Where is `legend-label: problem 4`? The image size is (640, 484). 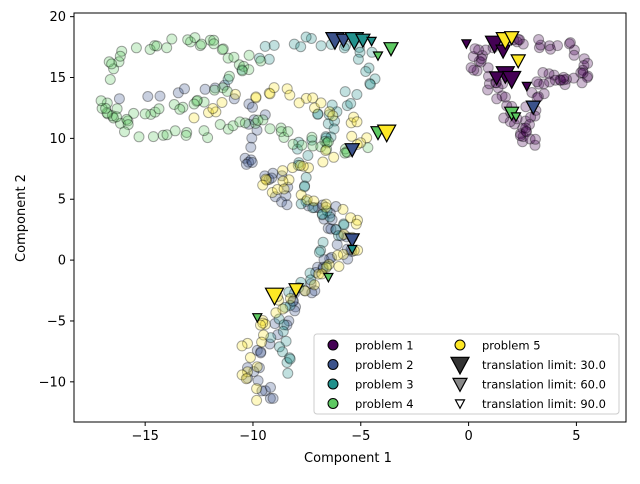
legend-label: problem 4 is located at coordinates (384, 404).